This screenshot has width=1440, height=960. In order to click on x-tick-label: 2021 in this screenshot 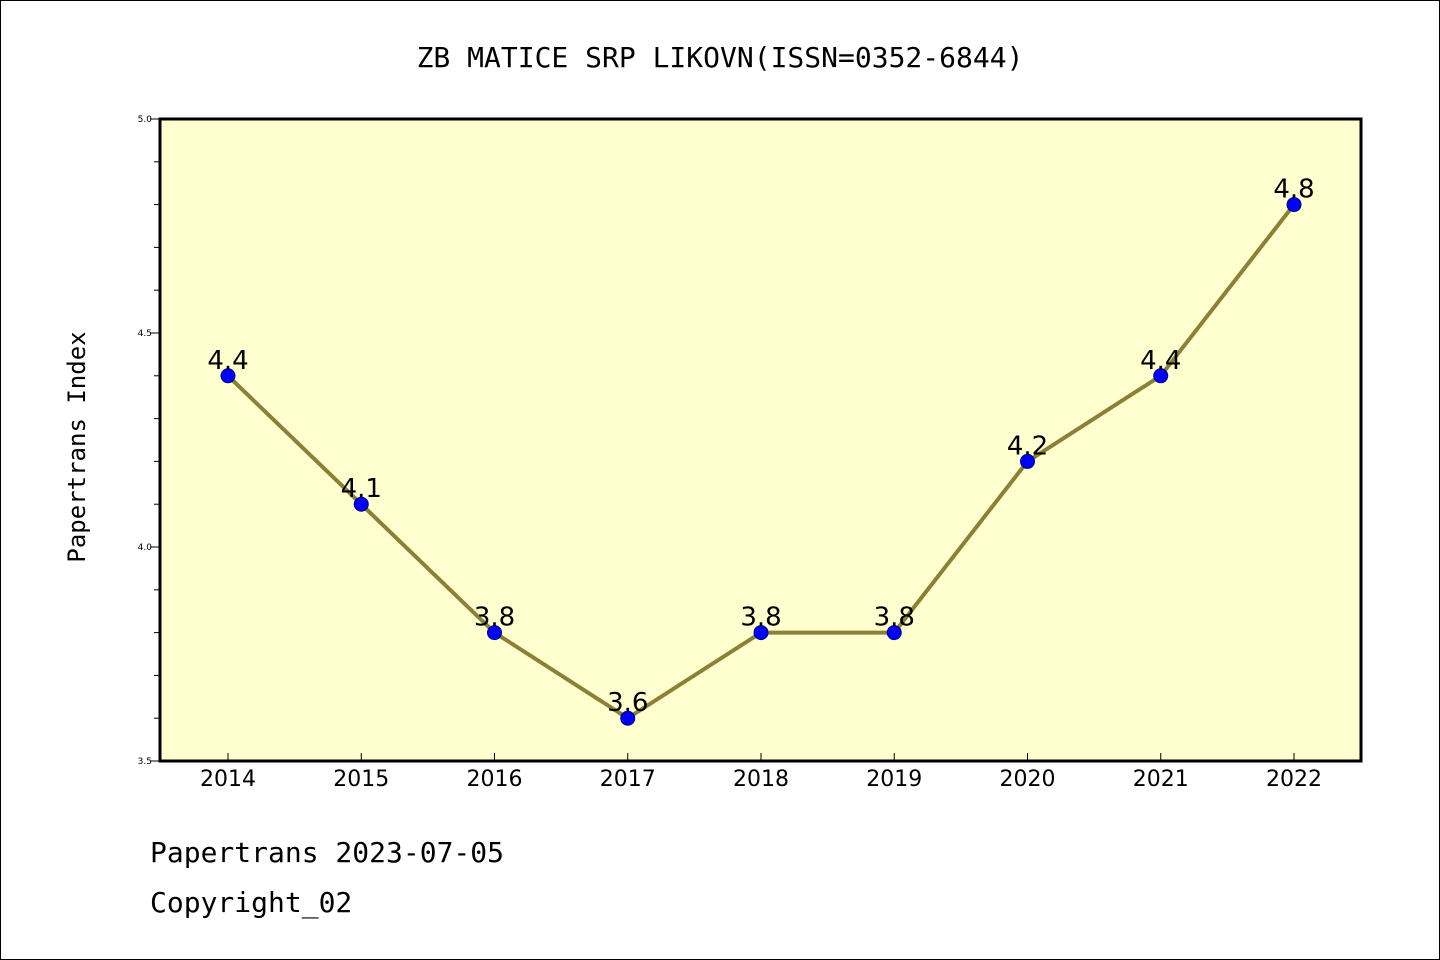, I will do `click(1161, 779)`.